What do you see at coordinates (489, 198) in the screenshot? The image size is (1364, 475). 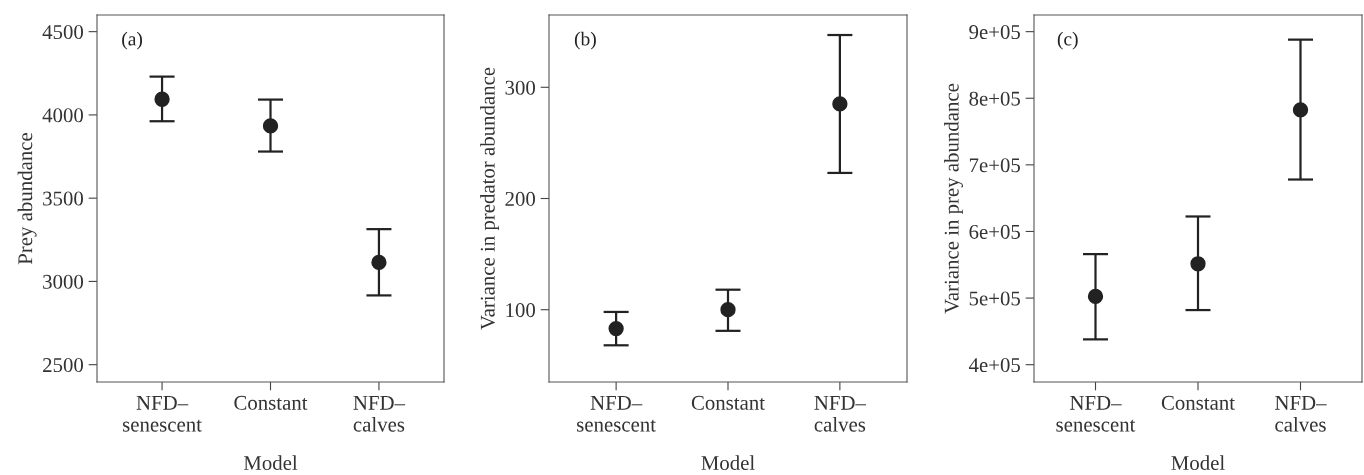 I see `y-axis-title: Variance in predator abundance` at bounding box center [489, 198].